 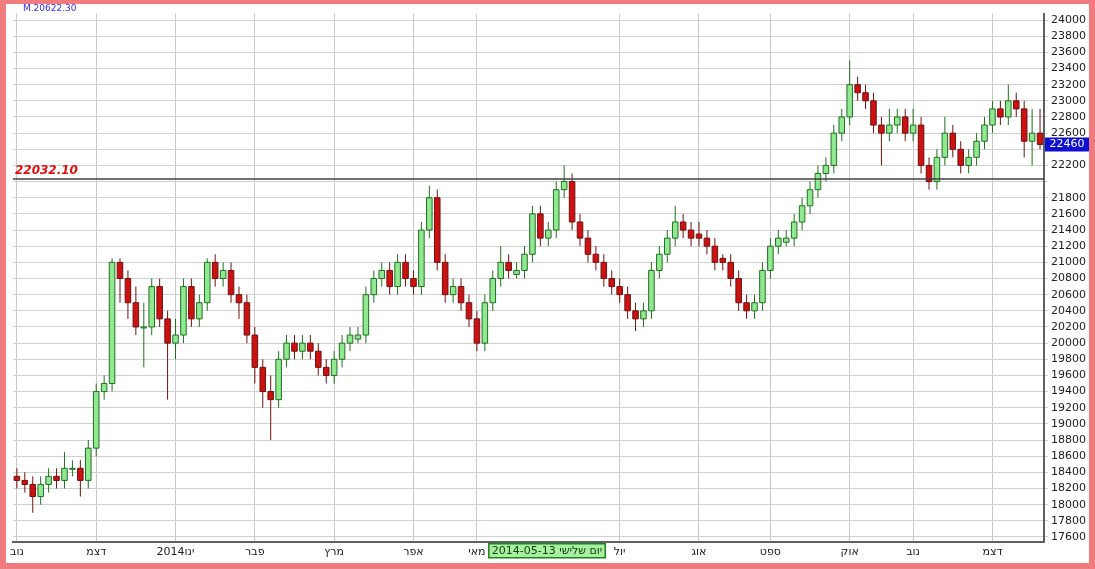 I want to click on x-tick-label: מאי, so click(x=477, y=552).